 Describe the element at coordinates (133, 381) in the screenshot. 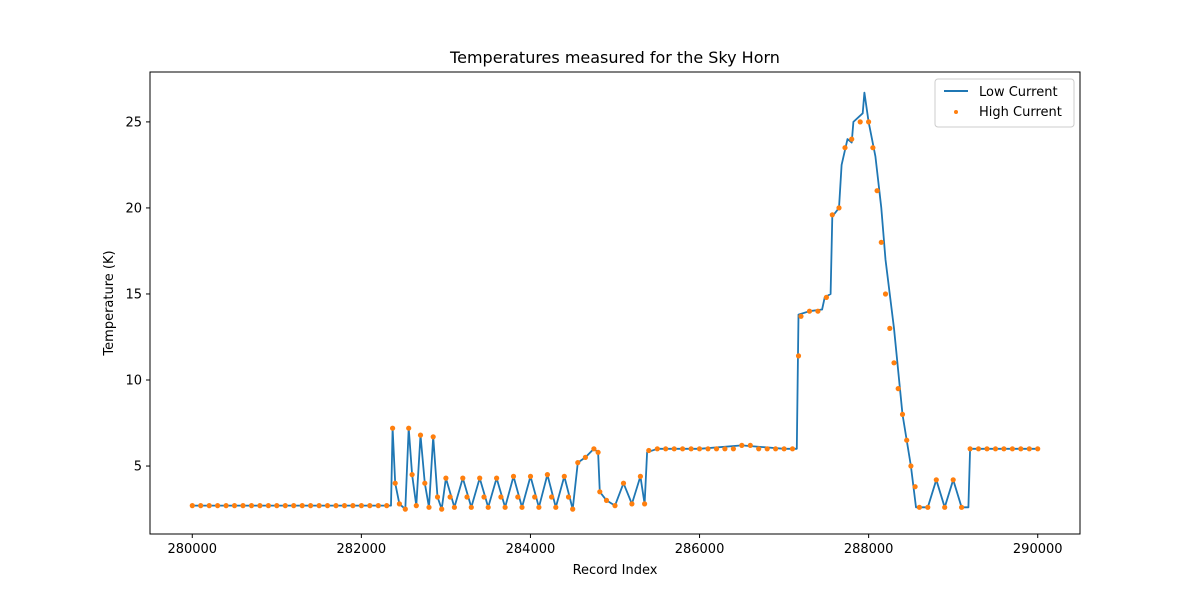

I see `y-tick-label: 10` at that location.